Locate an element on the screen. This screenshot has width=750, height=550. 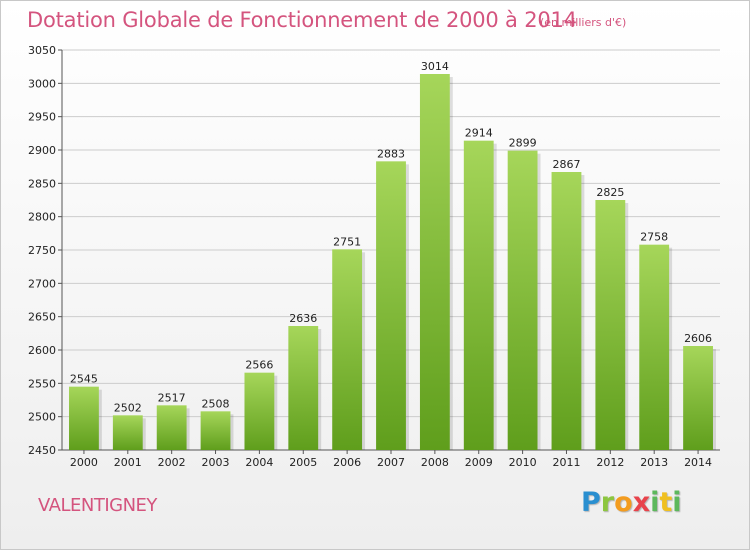
commune-name: VALENTIGNEY is located at coordinates (97, 505).